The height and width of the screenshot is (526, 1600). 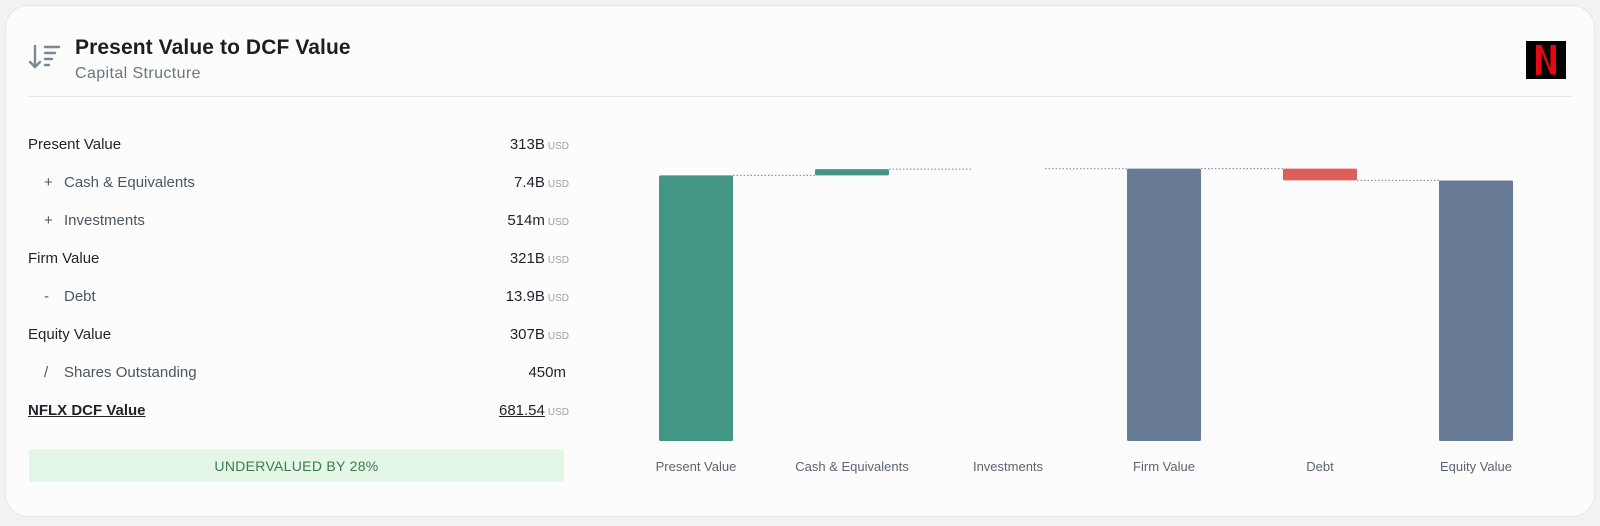 What do you see at coordinates (120, 372) in the screenshot?
I see `row-label: / Shares Outstanding` at bounding box center [120, 372].